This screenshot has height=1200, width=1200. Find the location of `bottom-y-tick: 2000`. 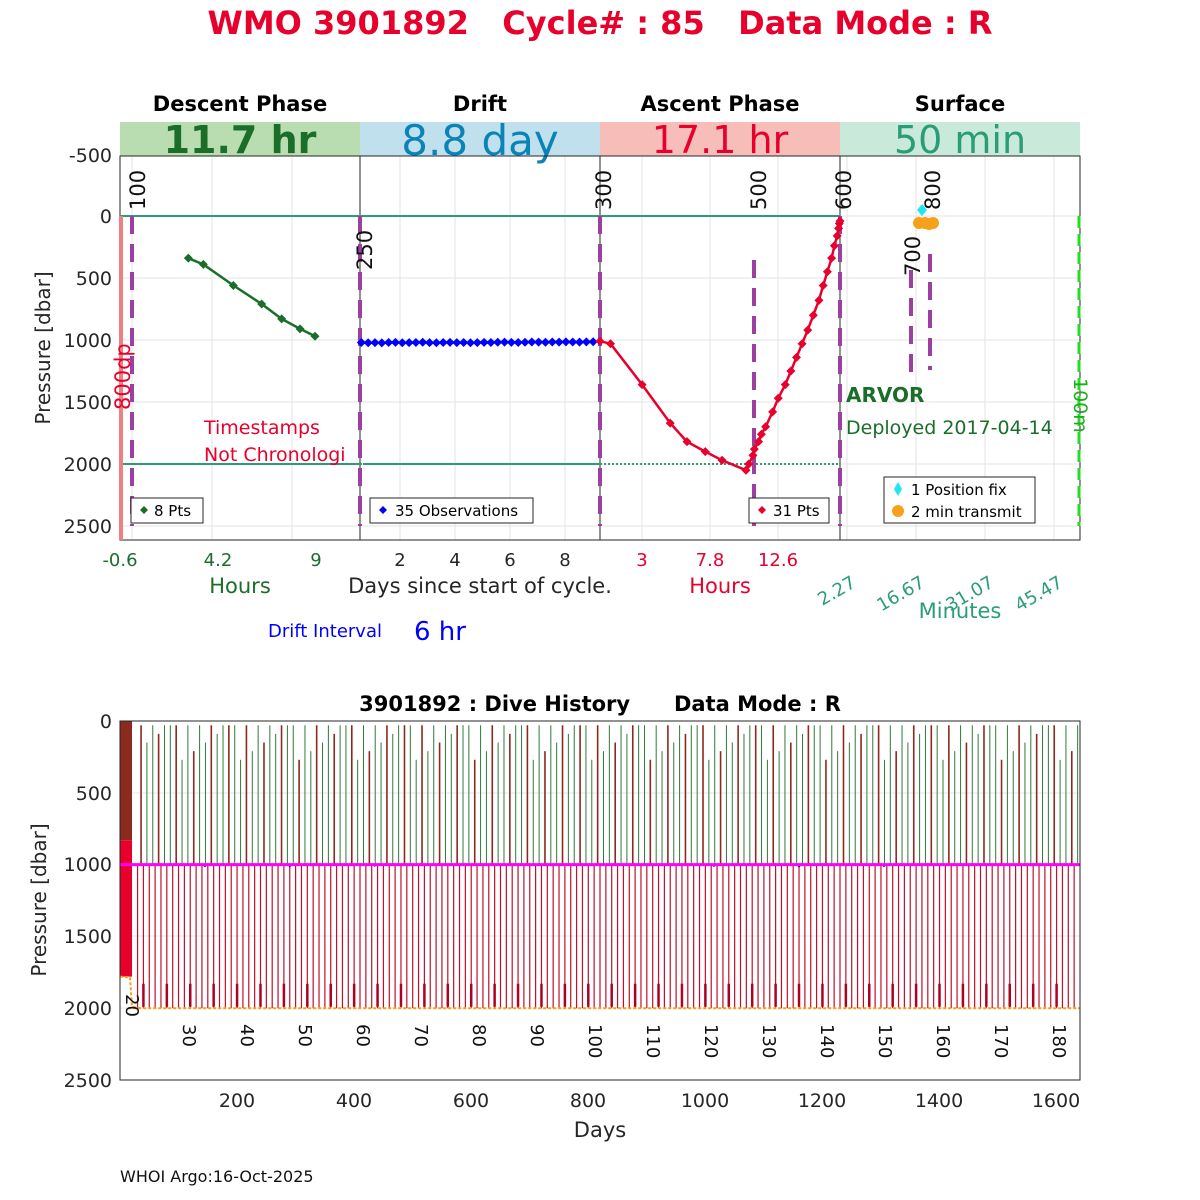

bottom-y-tick: 2000 is located at coordinates (88, 1009).